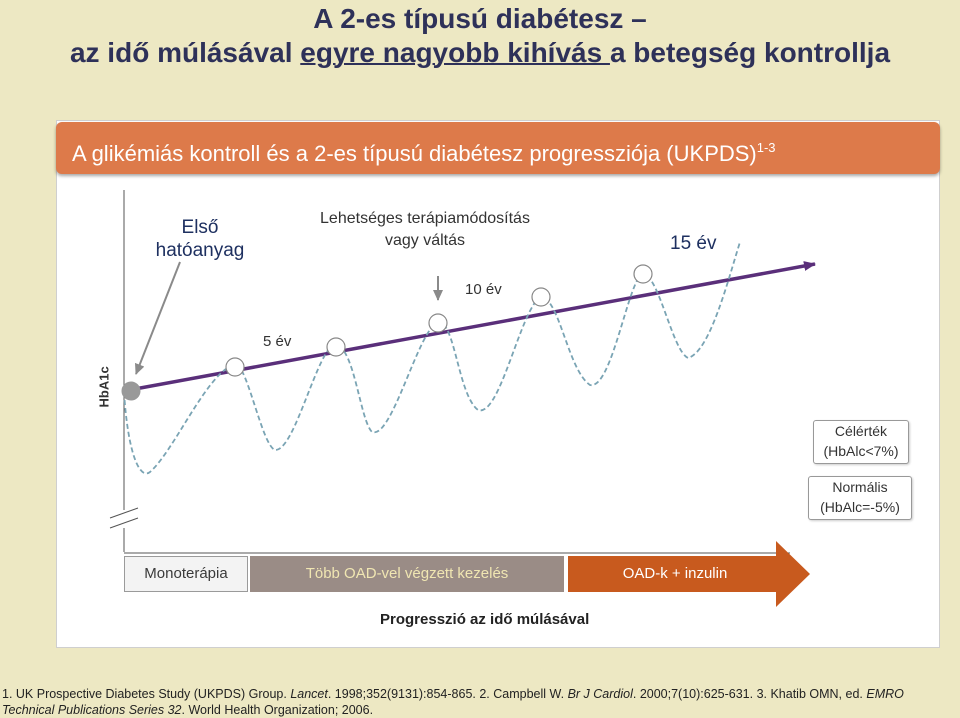 Image resolution: width=960 pixels, height=718 pixels. Describe the element at coordinates (485, 619) in the screenshot. I see `x-axis-label: Progresszió az idő múlásával` at that location.